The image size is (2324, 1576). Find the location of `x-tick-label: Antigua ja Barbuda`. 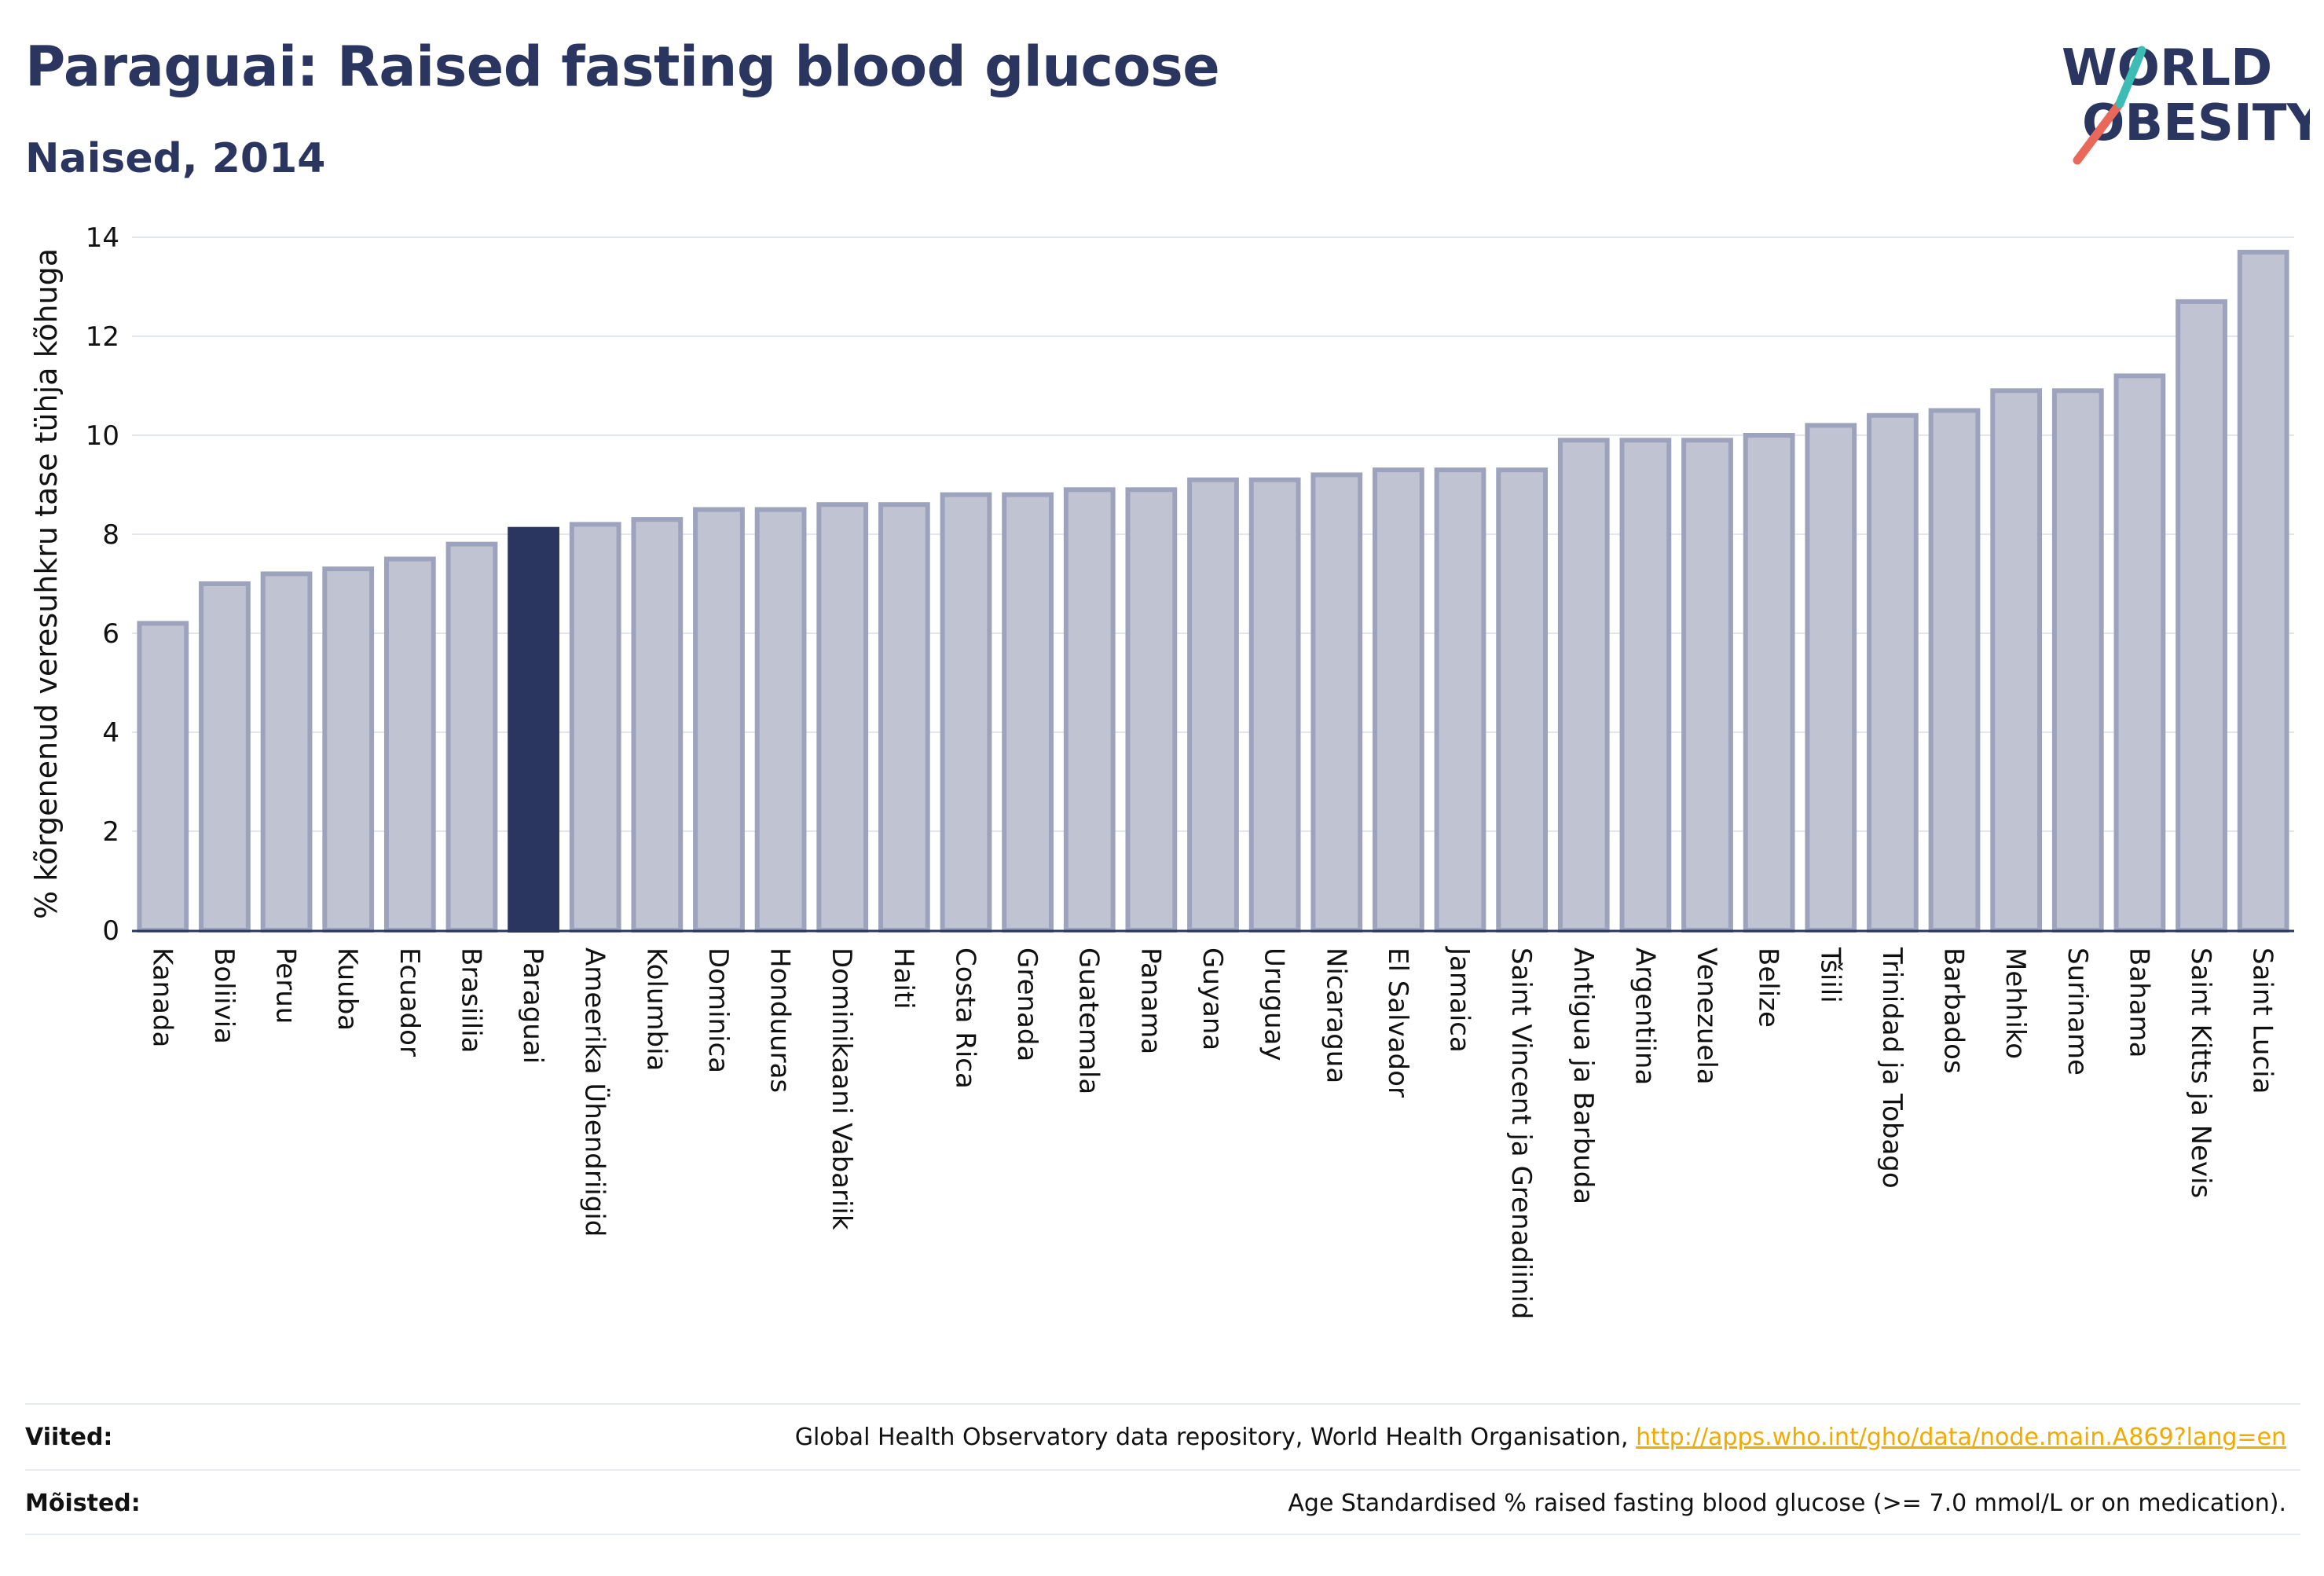

x-tick-label: Antigua ja Barbuda is located at coordinates (1583, 1075).